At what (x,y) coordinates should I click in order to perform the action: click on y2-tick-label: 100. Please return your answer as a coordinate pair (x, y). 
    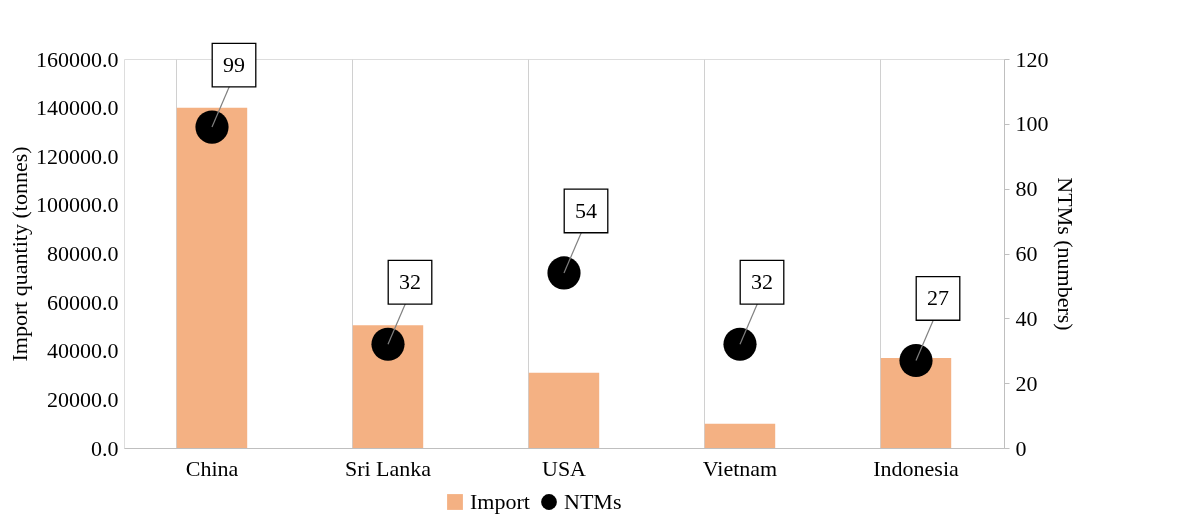
    Looking at the image, I should click on (1032, 124).